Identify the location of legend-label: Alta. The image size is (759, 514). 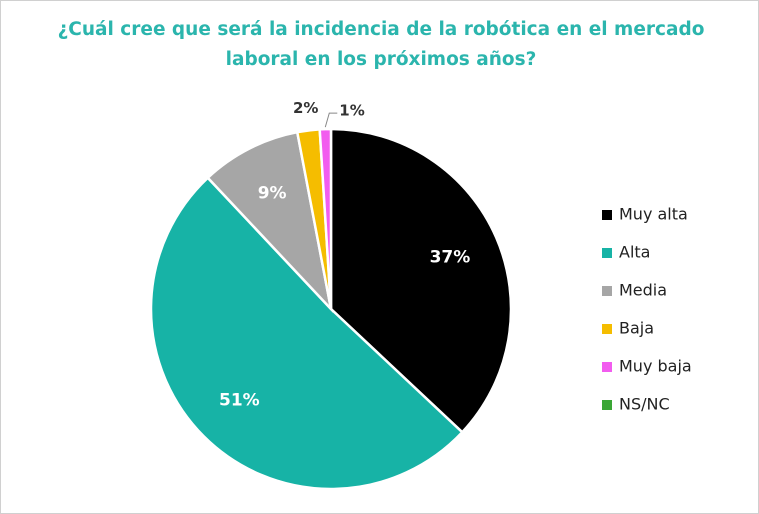
(634, 252).